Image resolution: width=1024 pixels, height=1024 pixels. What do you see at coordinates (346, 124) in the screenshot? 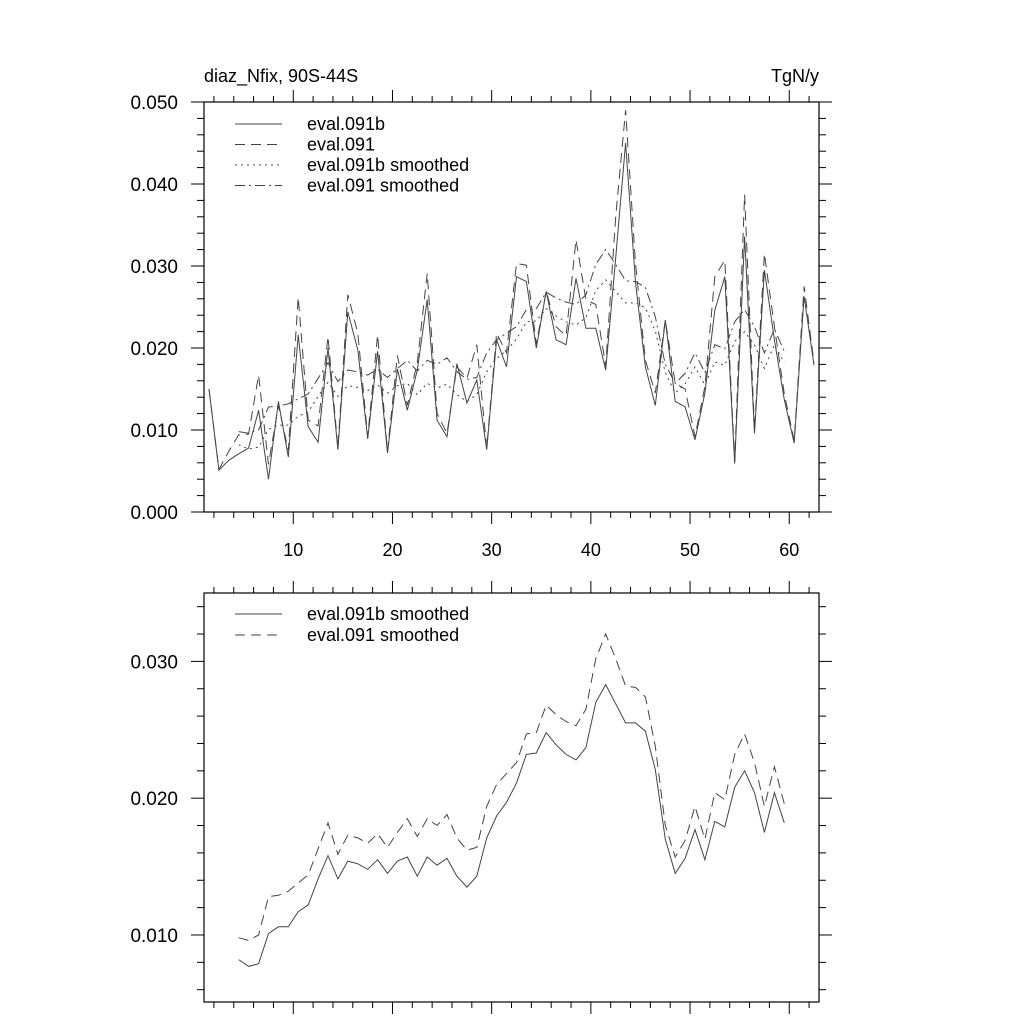
I see `legend-label: eval.091b` at bounding box center [346, 124].